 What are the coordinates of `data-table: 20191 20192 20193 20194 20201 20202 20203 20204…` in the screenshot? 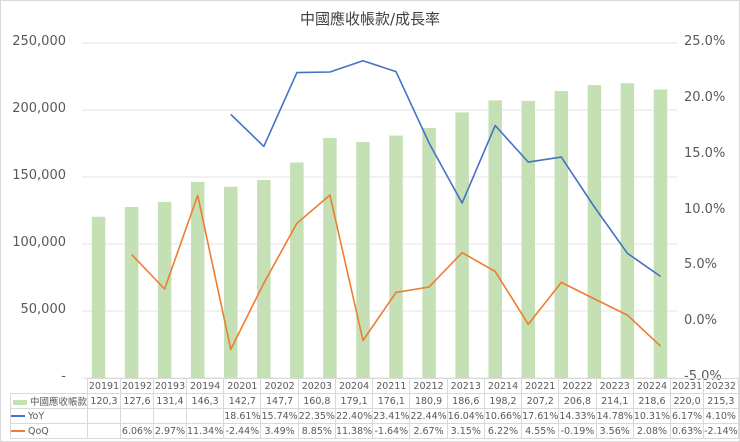 It's located at (374, 408).